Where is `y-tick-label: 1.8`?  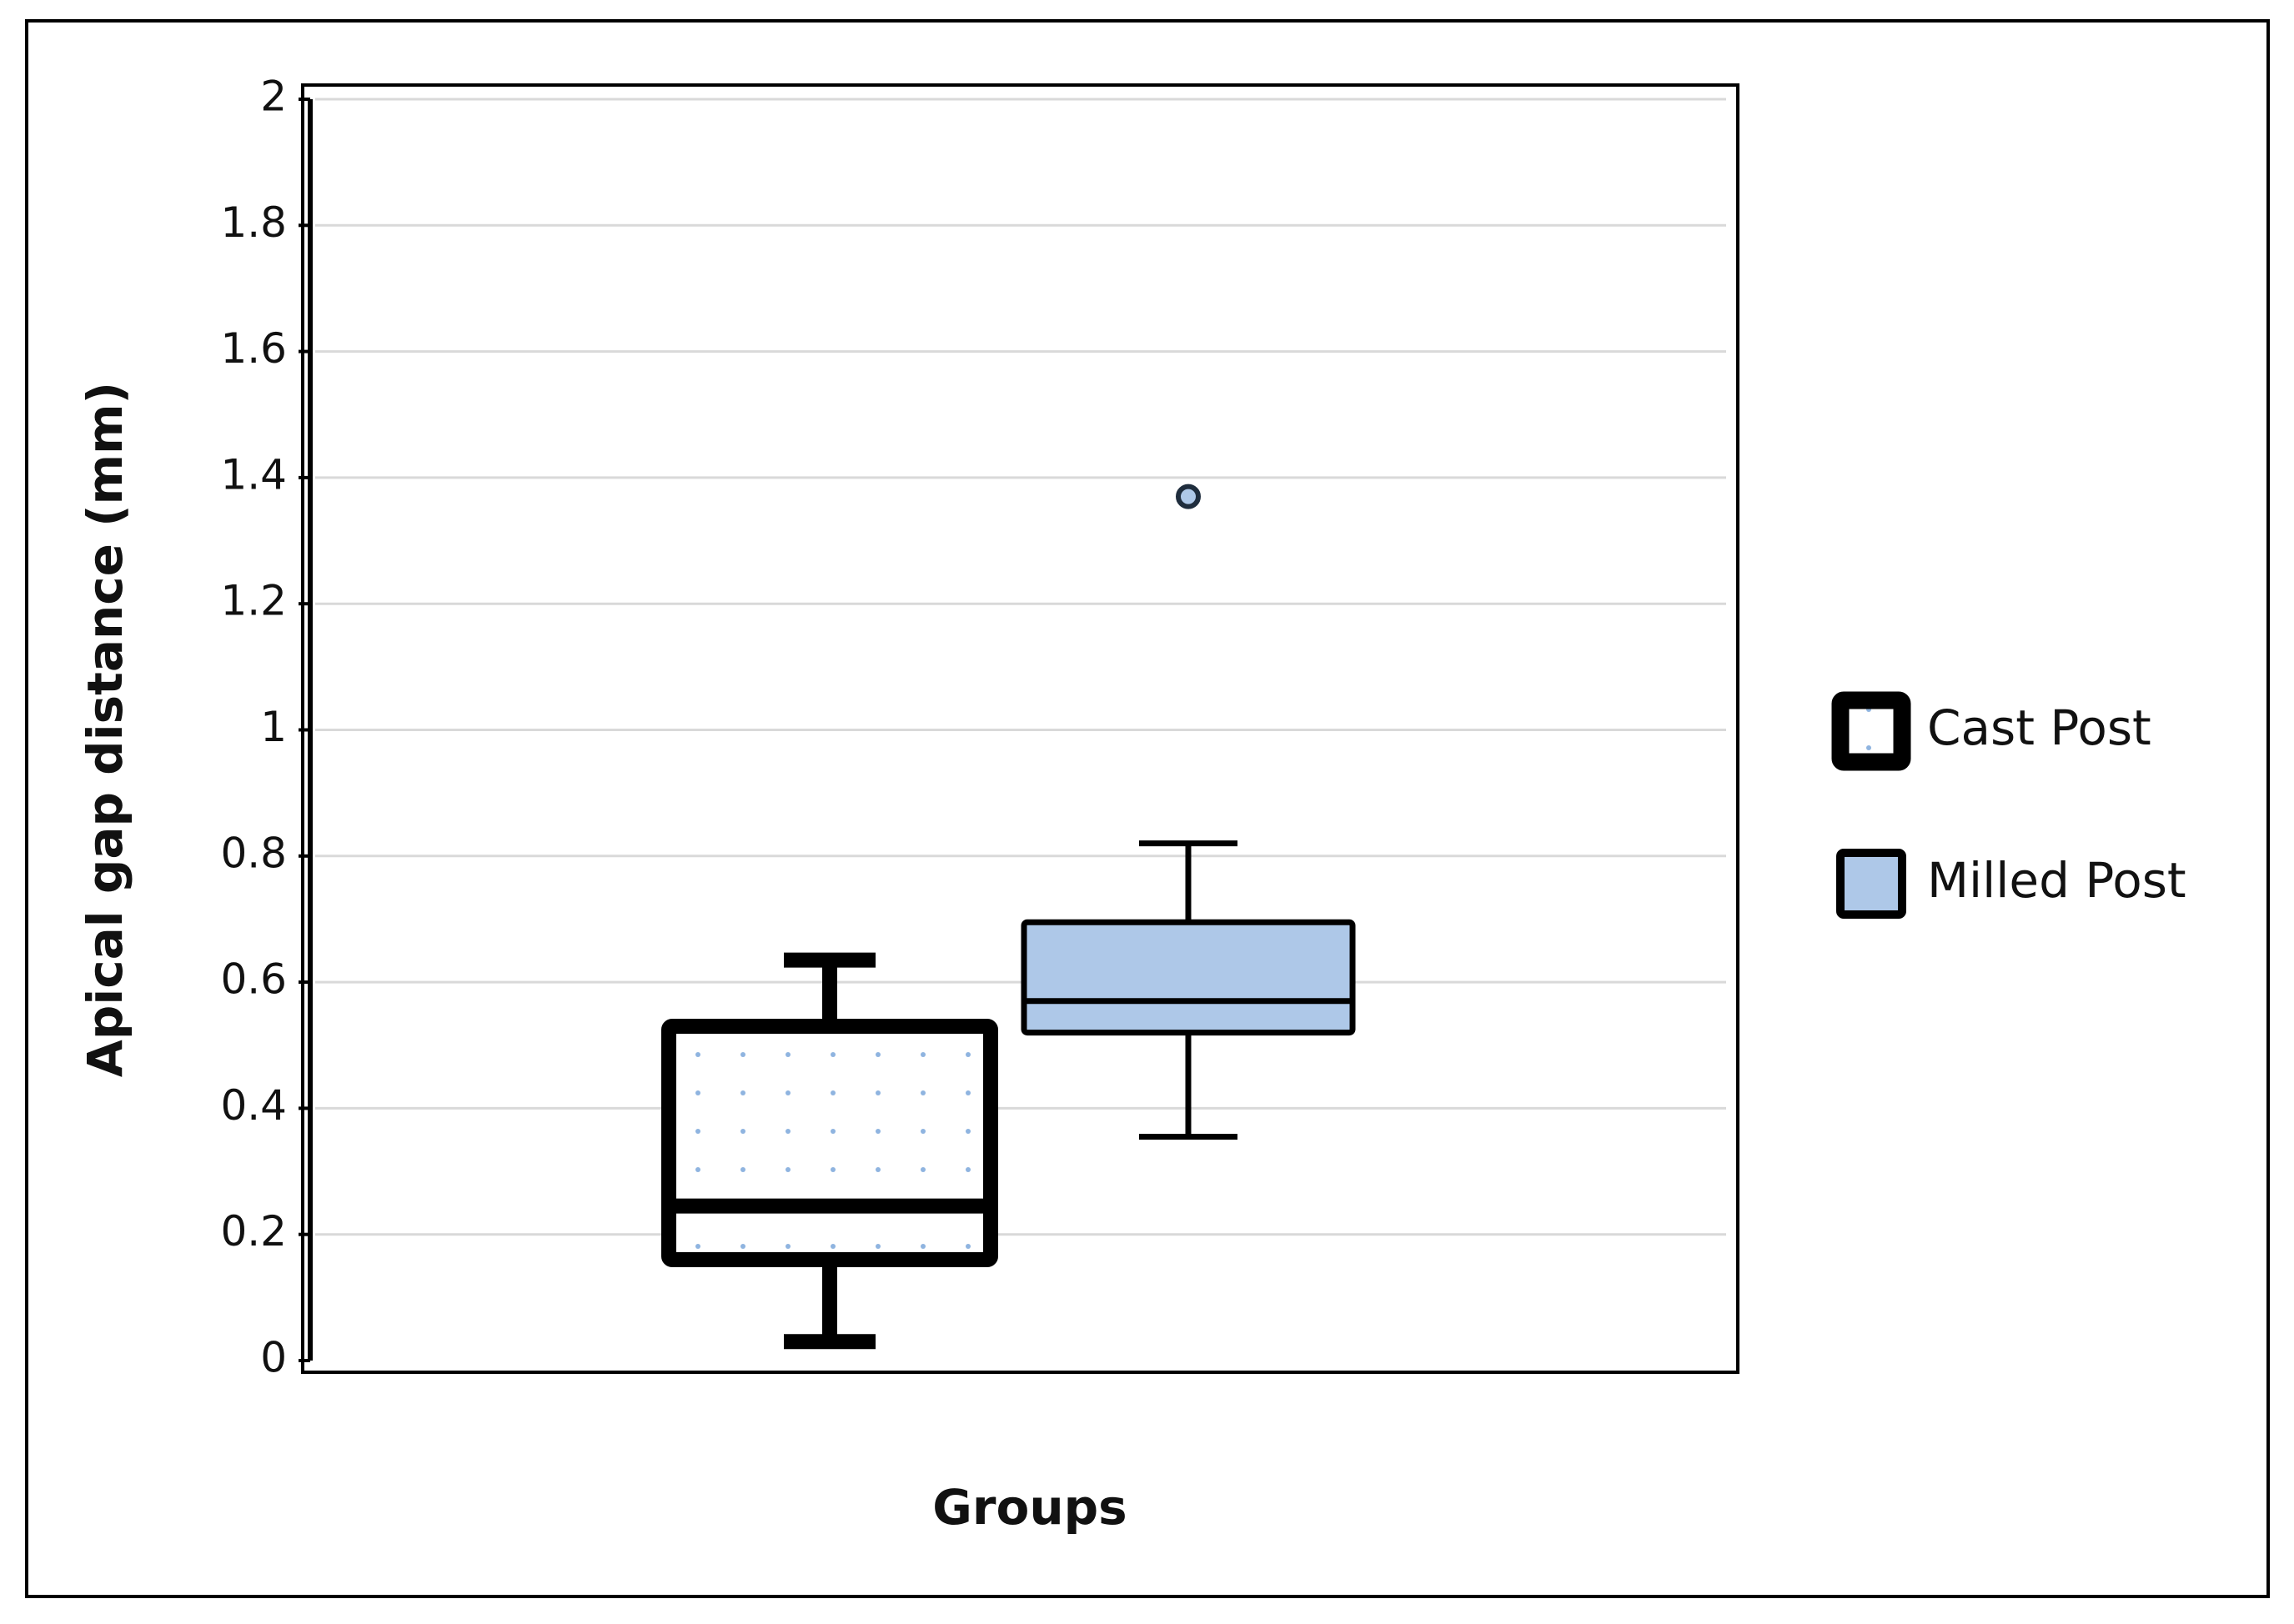
y-tick-label: 1.8 is located at coordinates (254, 222).